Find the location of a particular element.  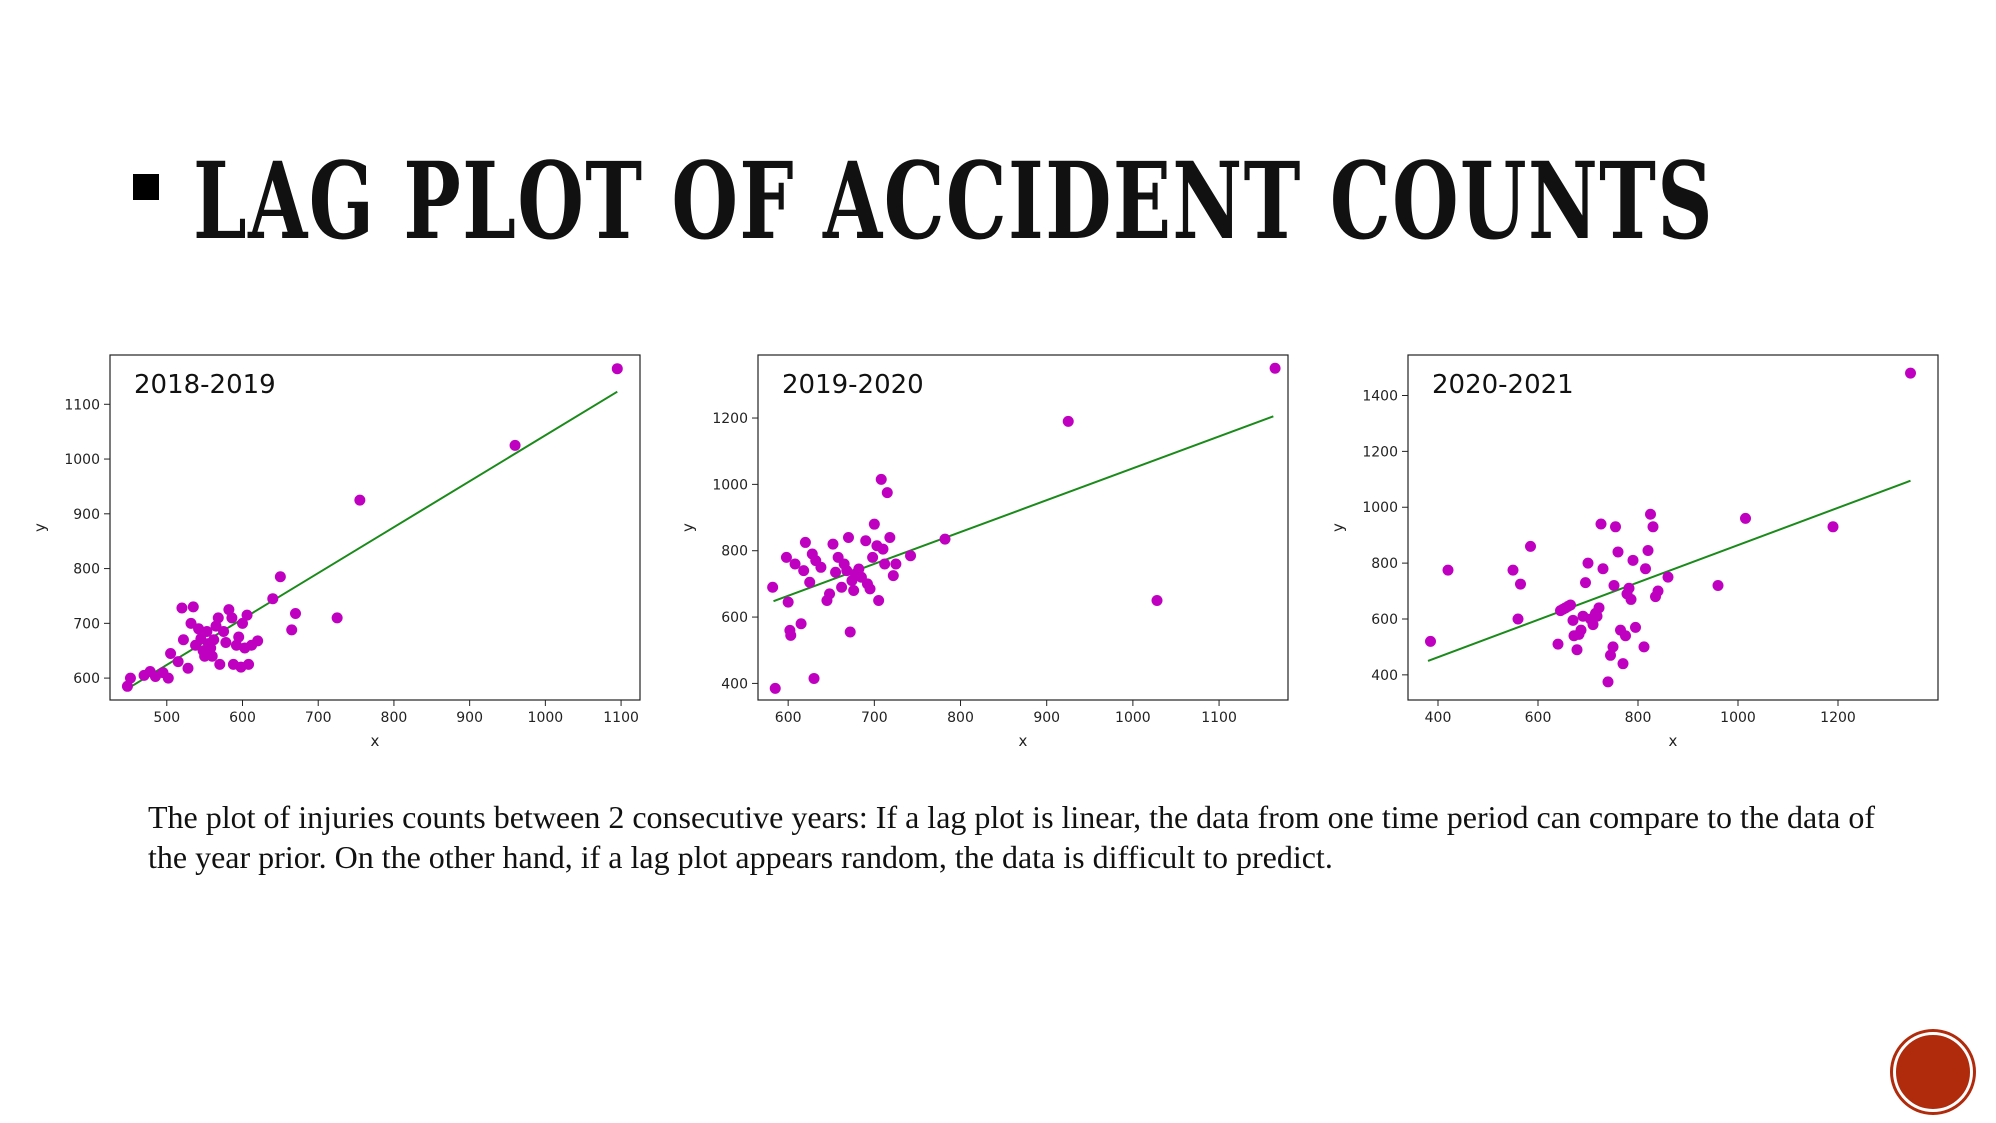

x-tick-label: 500 is located at coordinates (166, 718).